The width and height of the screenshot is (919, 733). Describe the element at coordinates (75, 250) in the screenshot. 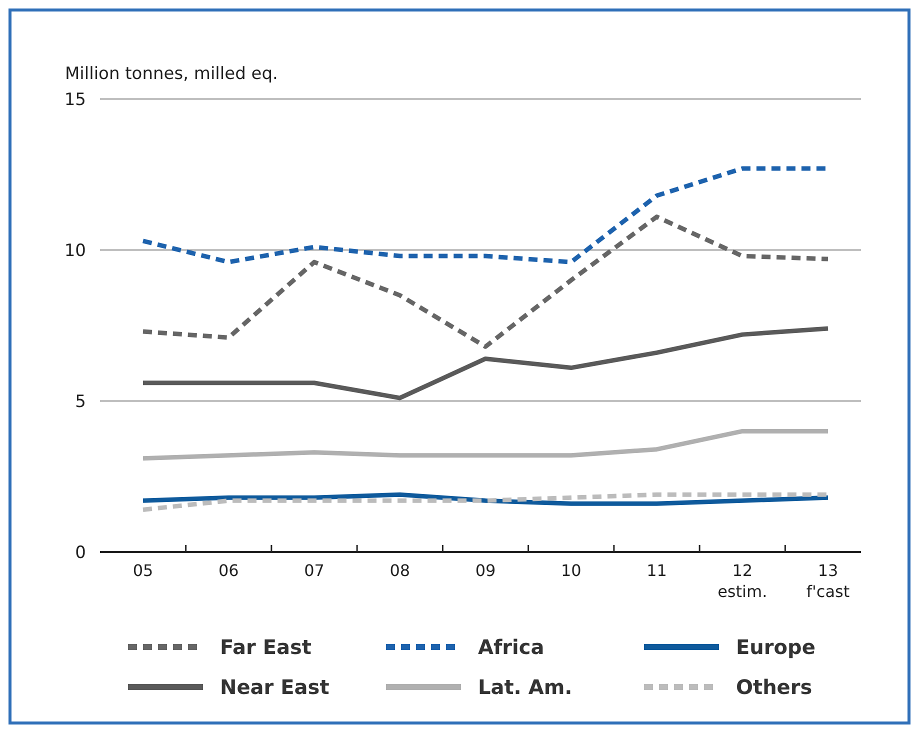

I see `y-tick-label: 10` at that location.